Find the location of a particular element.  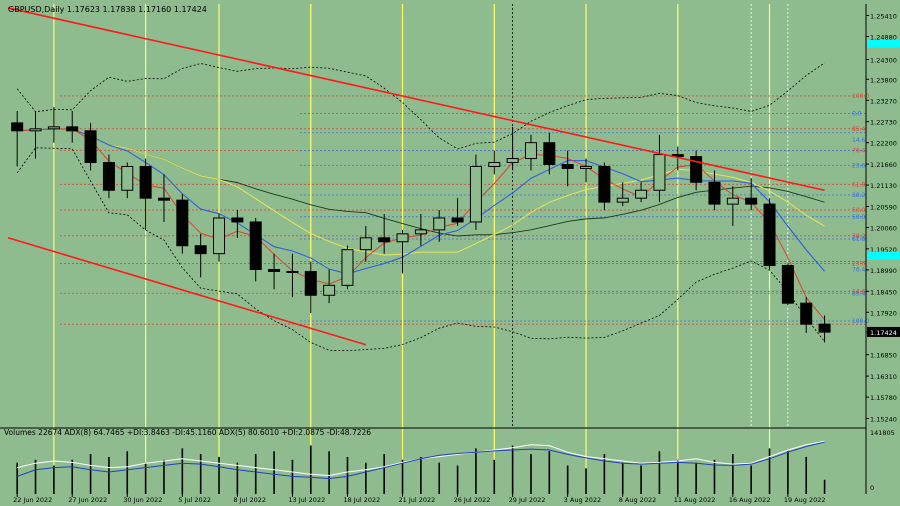

price-tick-label: 1.17920 is located at coordinates (883, 313).